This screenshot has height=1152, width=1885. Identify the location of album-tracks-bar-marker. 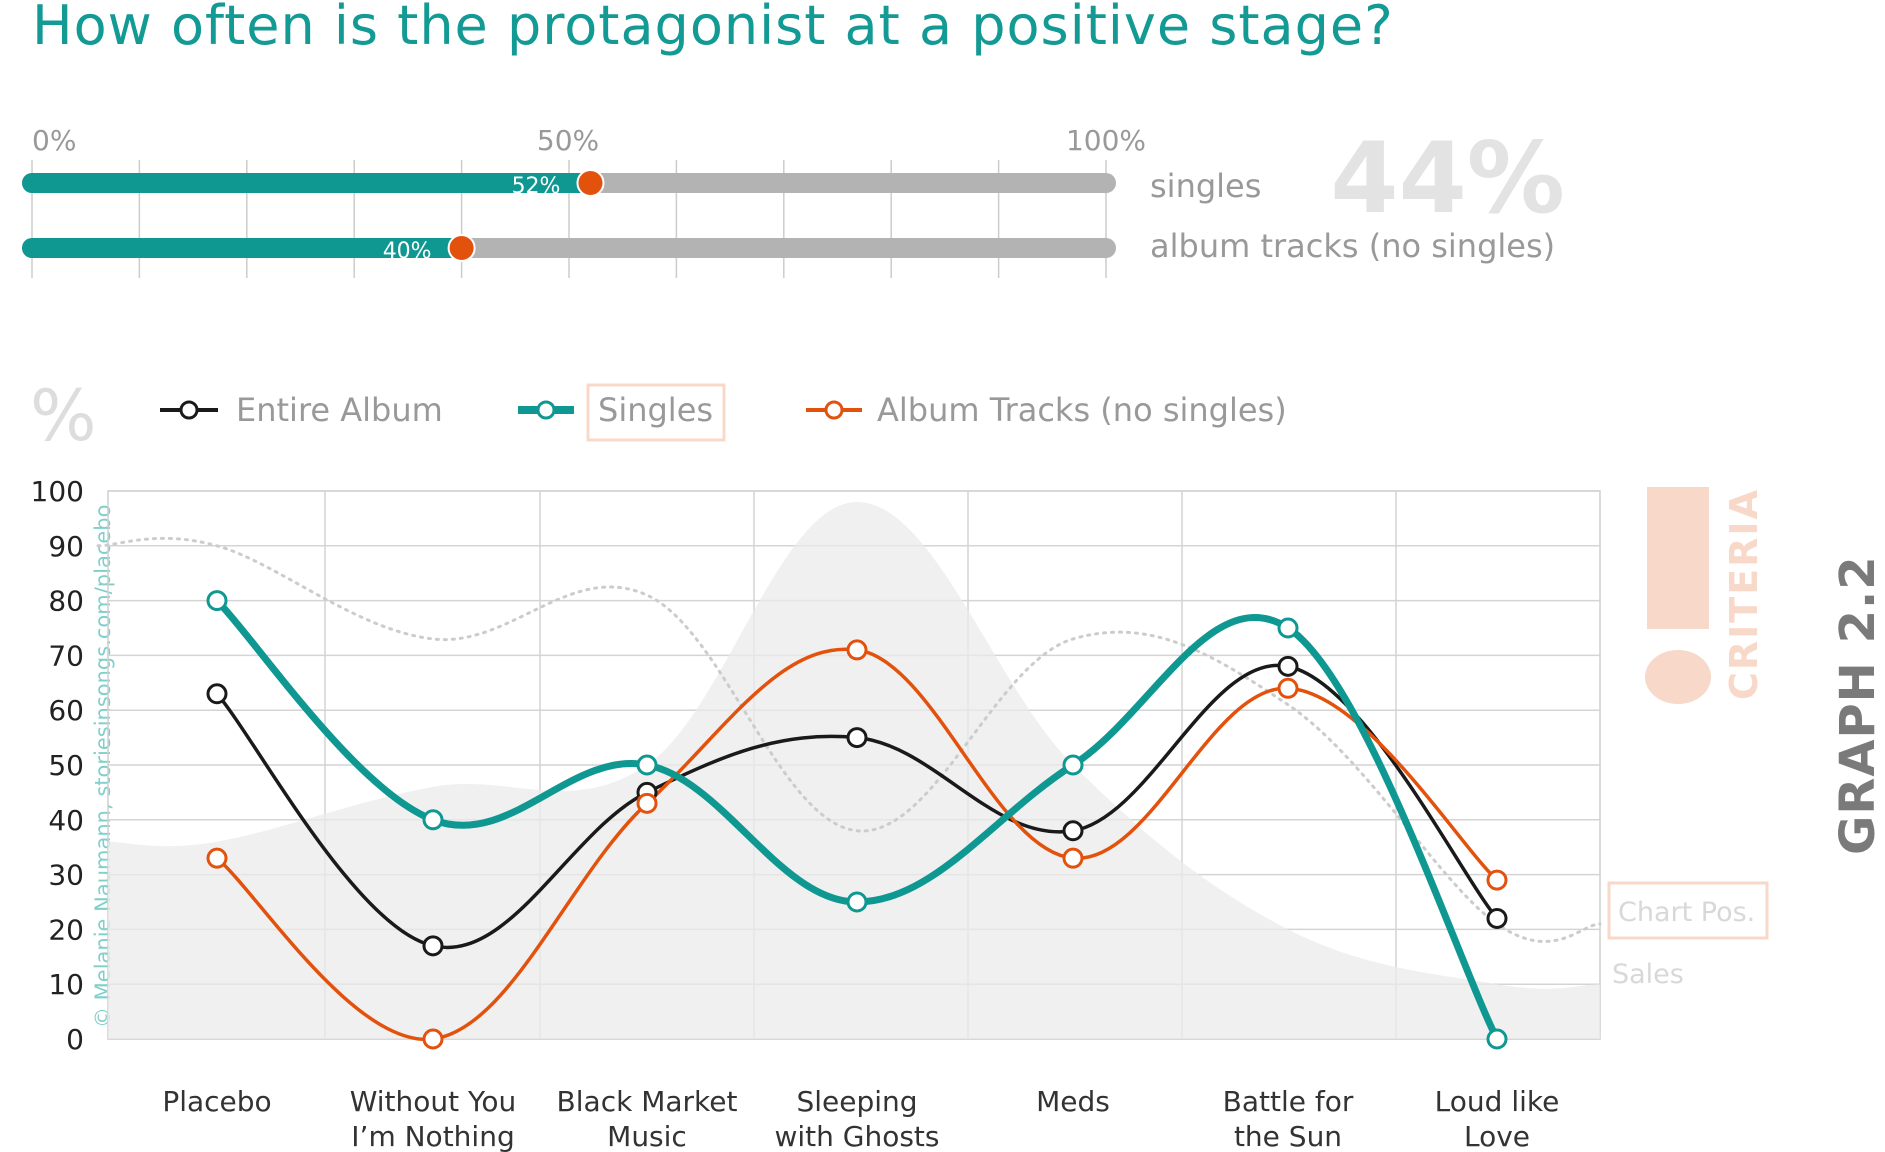
(461, 248).